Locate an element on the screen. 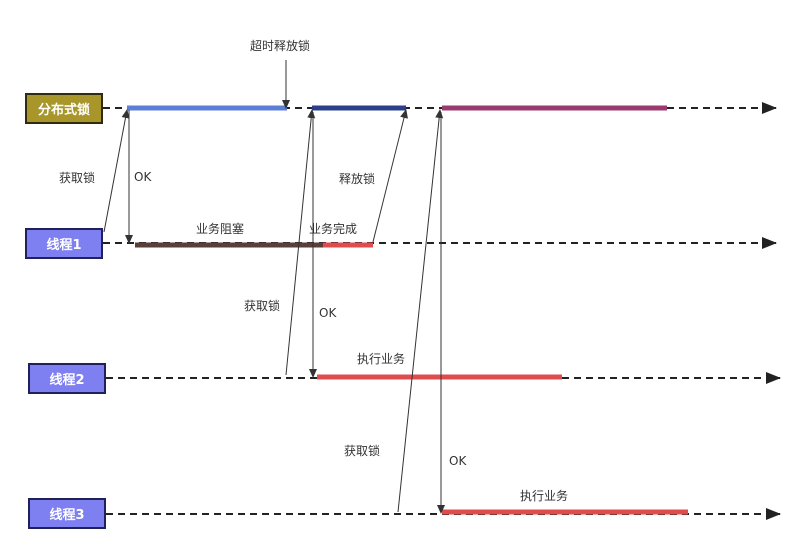  thread2-acquire-label: 获取锁 is located at coordinates (262, 306).